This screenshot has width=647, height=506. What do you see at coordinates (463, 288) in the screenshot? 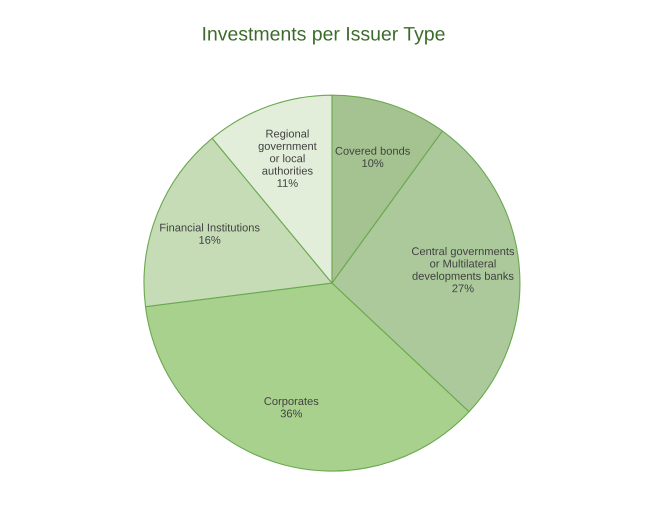
I see `data-label: 27%` at bounding box center [463, 288].